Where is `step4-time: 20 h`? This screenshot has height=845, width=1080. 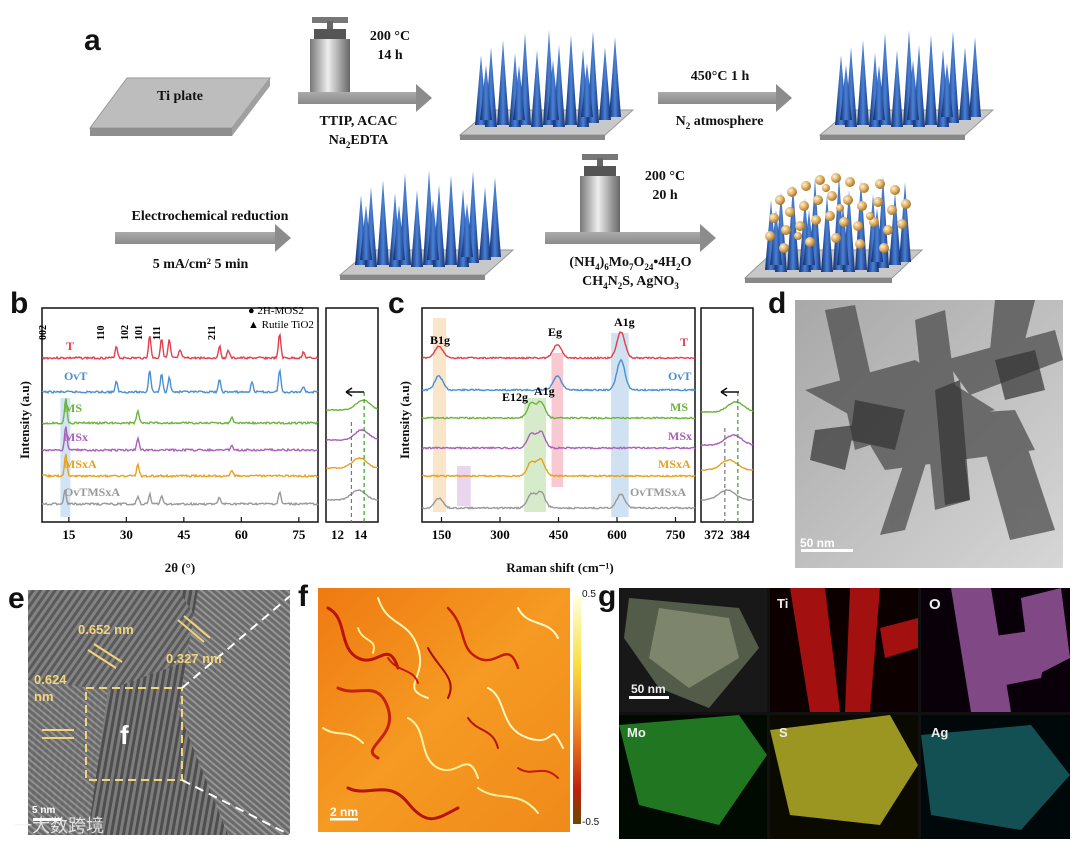
step4-time: 20 h is located at coordinates (665, 195).